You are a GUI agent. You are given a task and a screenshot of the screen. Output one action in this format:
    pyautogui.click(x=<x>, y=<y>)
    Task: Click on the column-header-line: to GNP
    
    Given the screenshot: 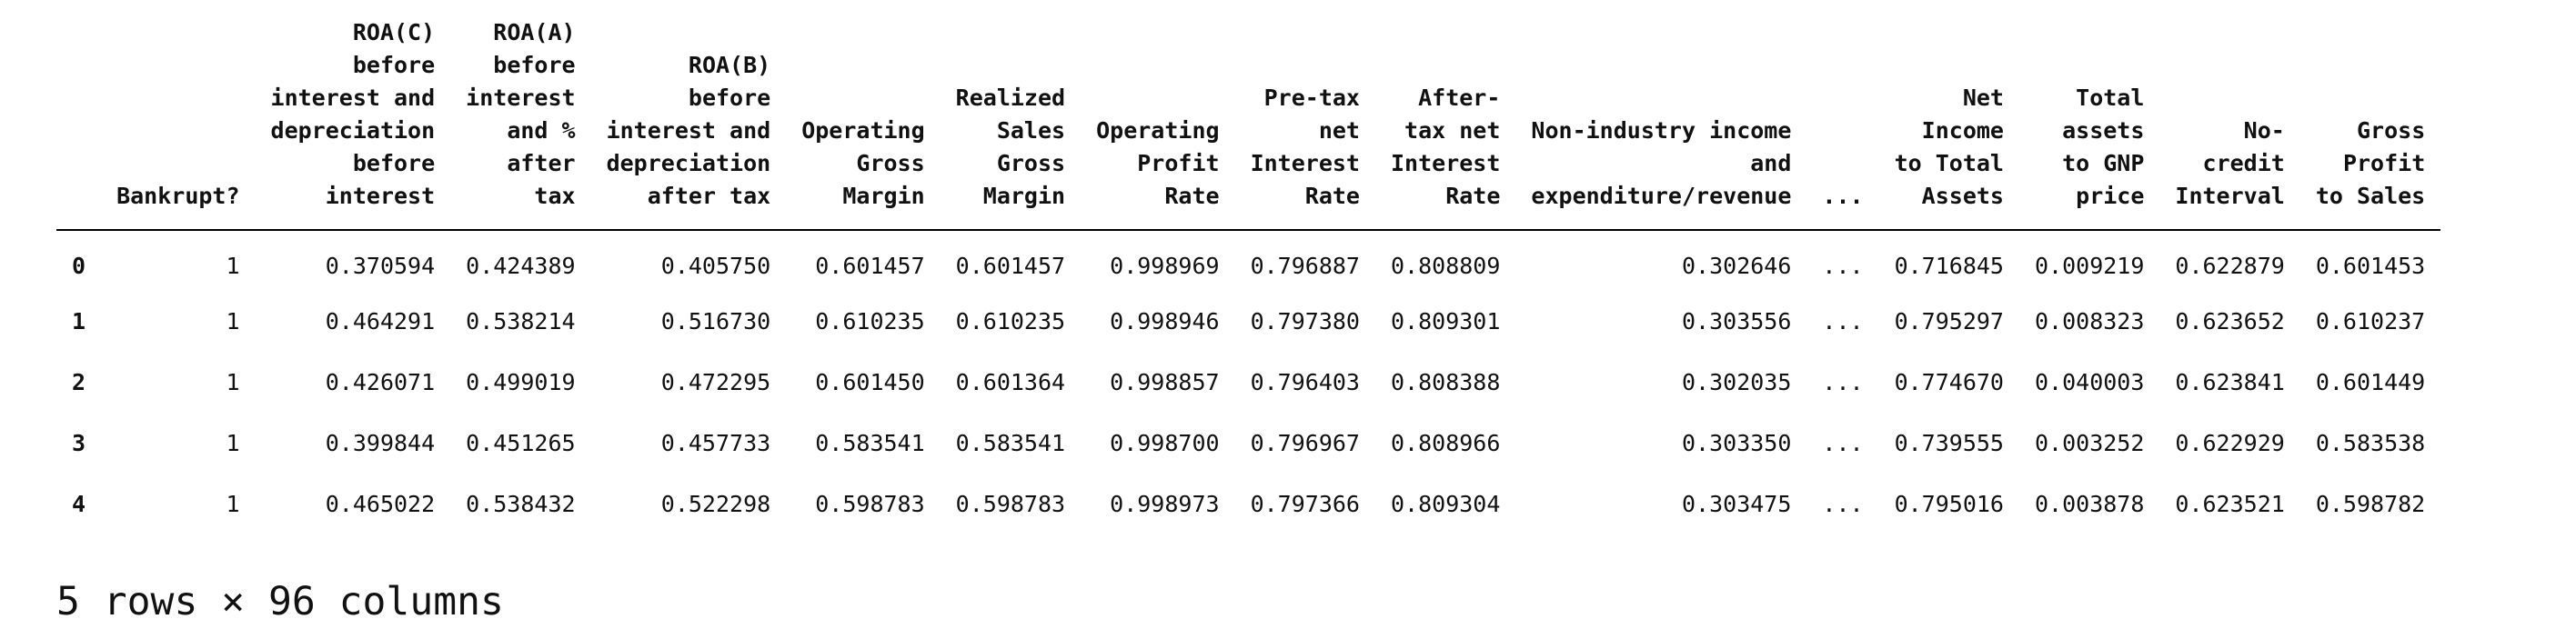 What is the action you would take?
    pyautogui.click(x=2103, y=163)
    